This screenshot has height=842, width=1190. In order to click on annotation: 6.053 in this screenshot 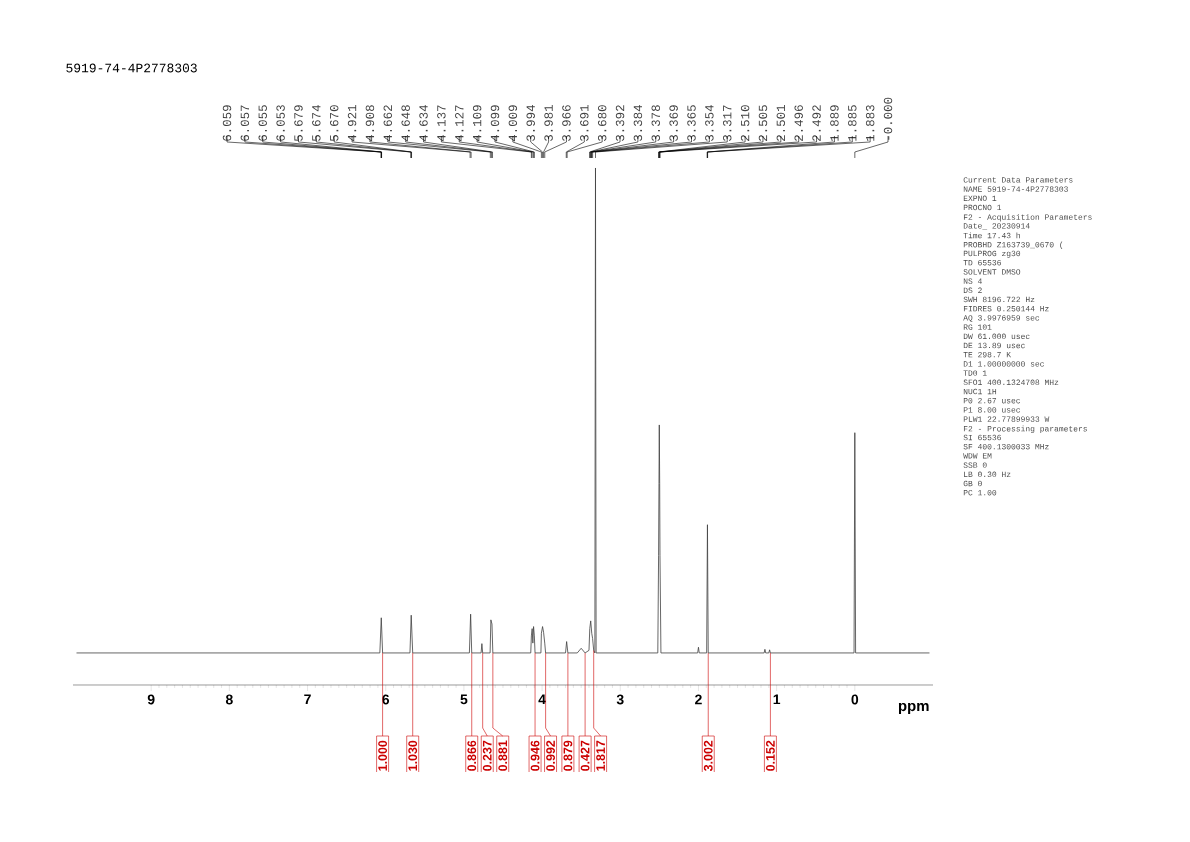, I will do `click(280, 123)`.